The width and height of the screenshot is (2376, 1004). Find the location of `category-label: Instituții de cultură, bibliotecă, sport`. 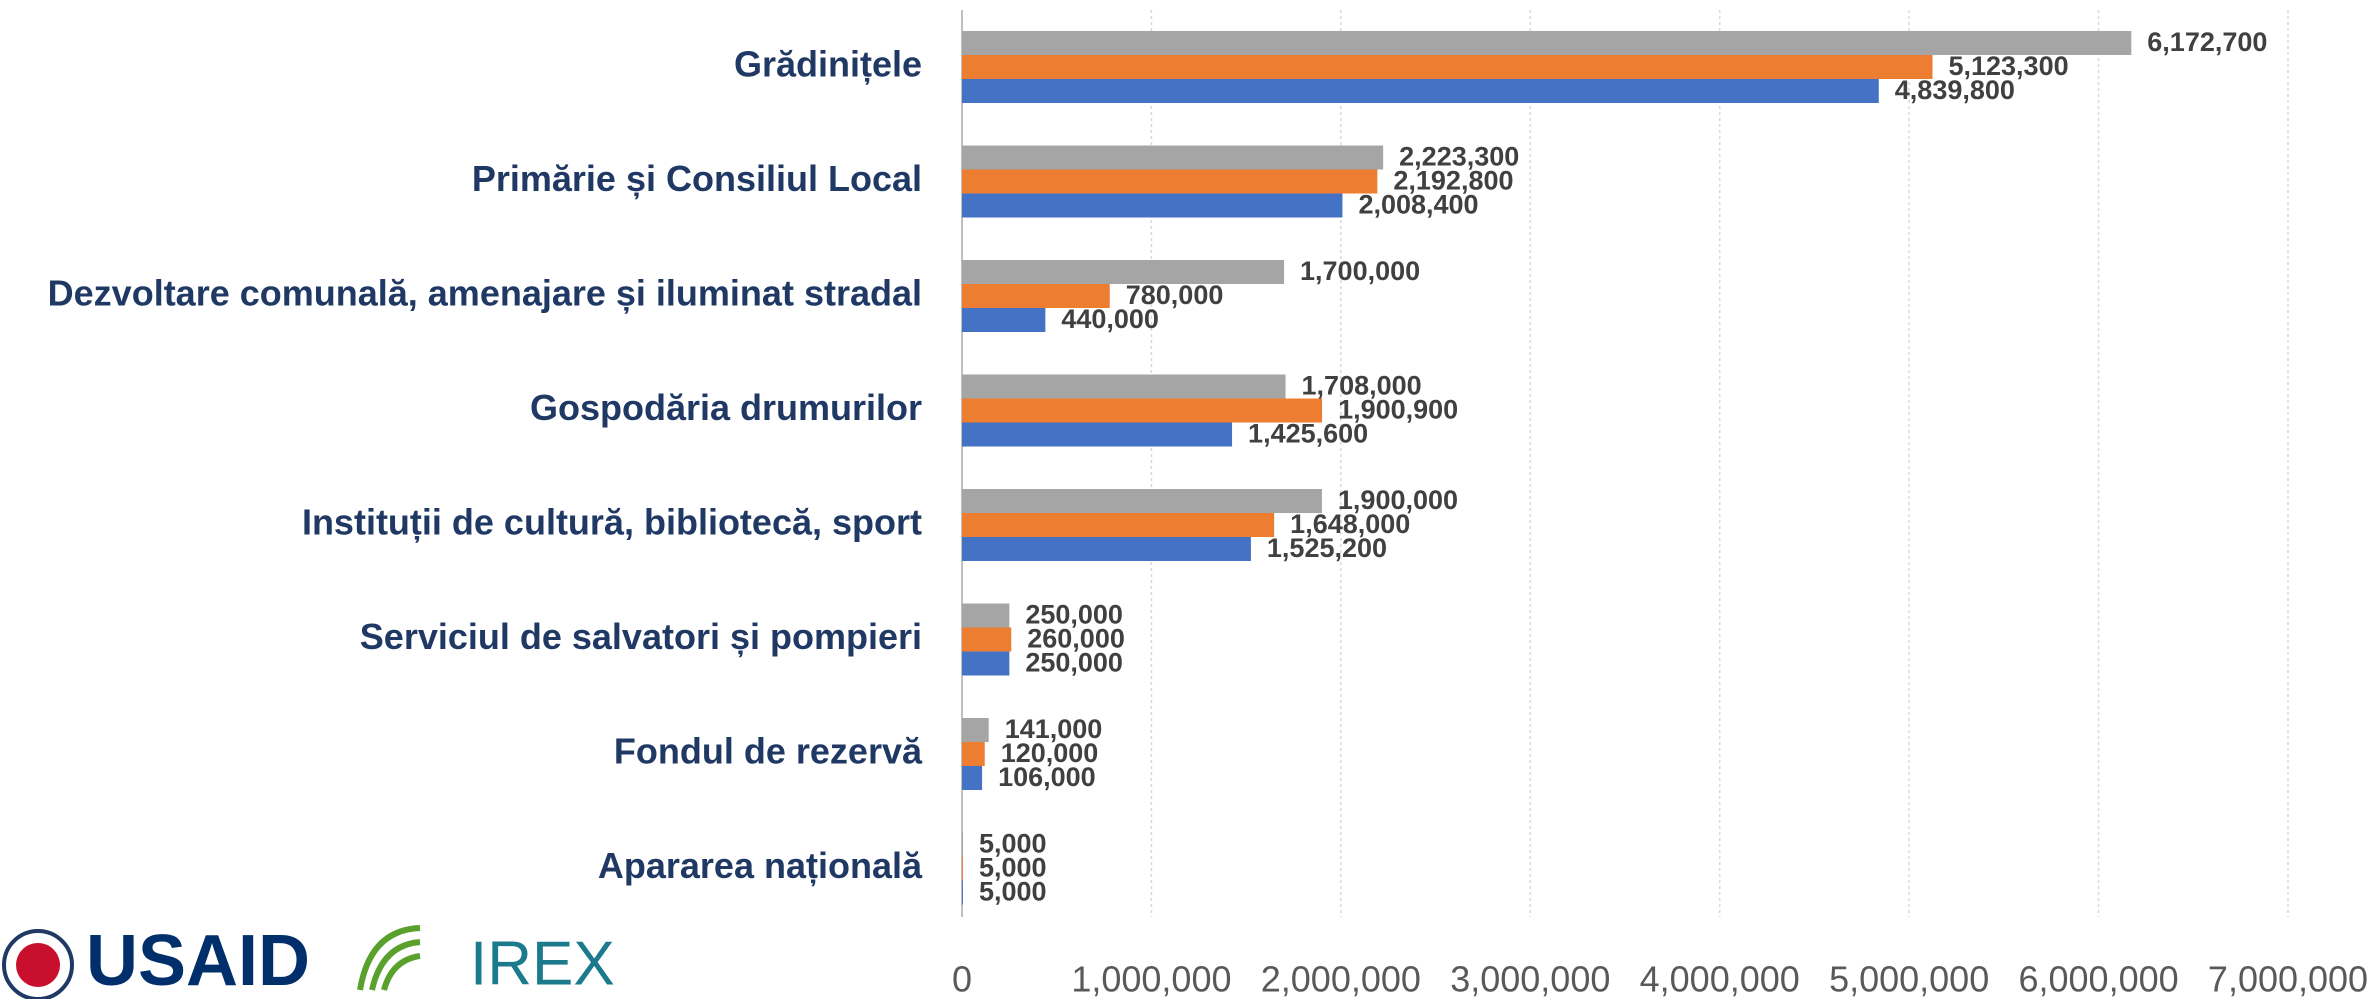

category-label: Instituții de cultură, bibliotecă, sport is located at coordinates (612, 523).